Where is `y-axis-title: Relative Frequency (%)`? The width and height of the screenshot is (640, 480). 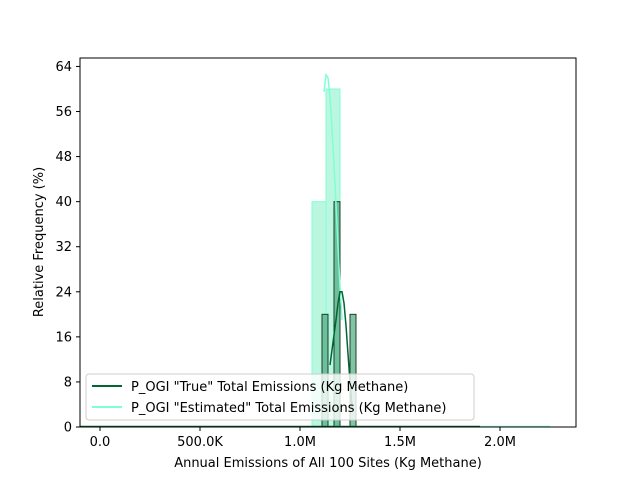
y-axis-title: Relative Frequency (%) is located at coordinates (39, 242).